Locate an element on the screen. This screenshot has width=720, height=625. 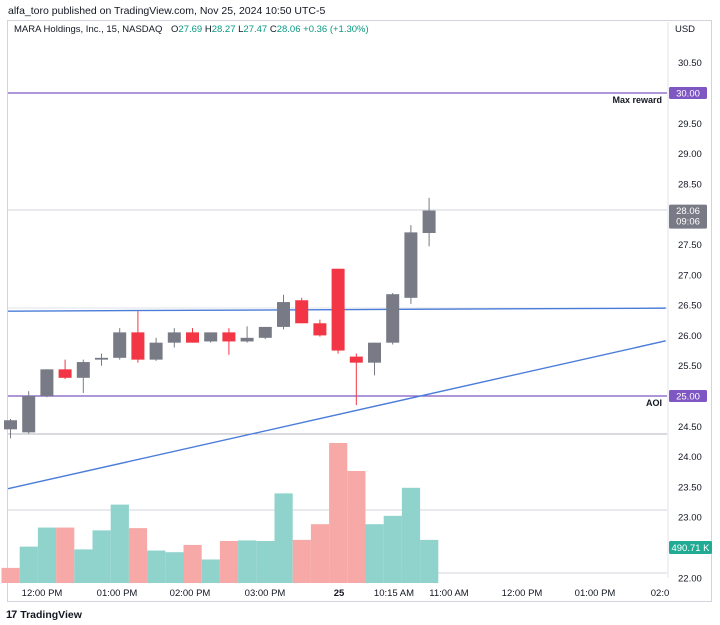
open-label: O is located at coordinates (175, 29).